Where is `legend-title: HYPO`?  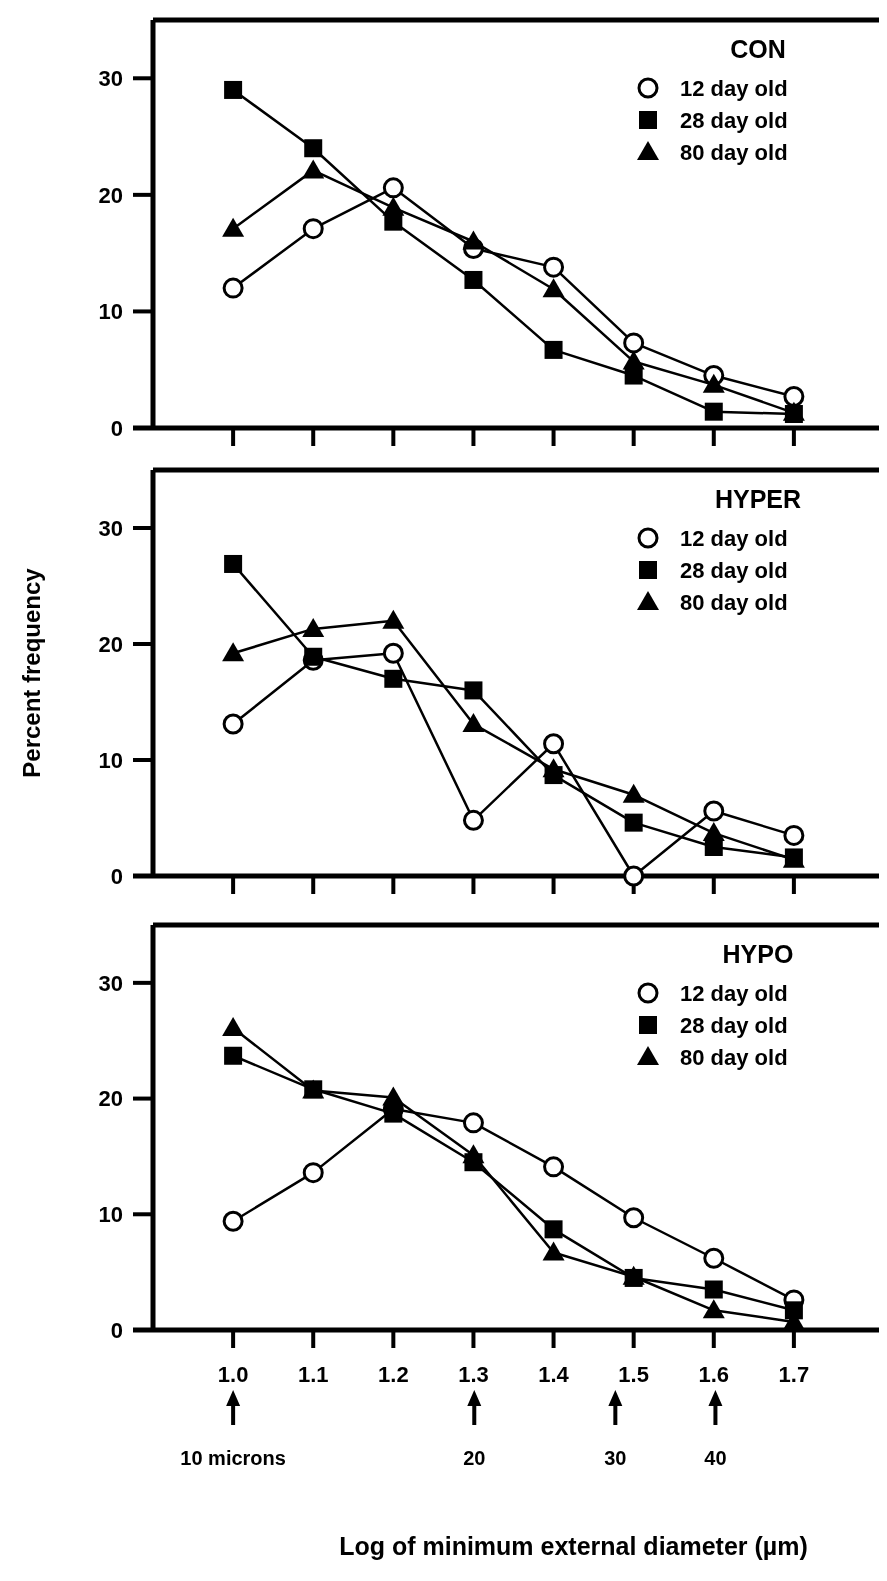 legend-title: HYPO is located at coordinates (758, 954).